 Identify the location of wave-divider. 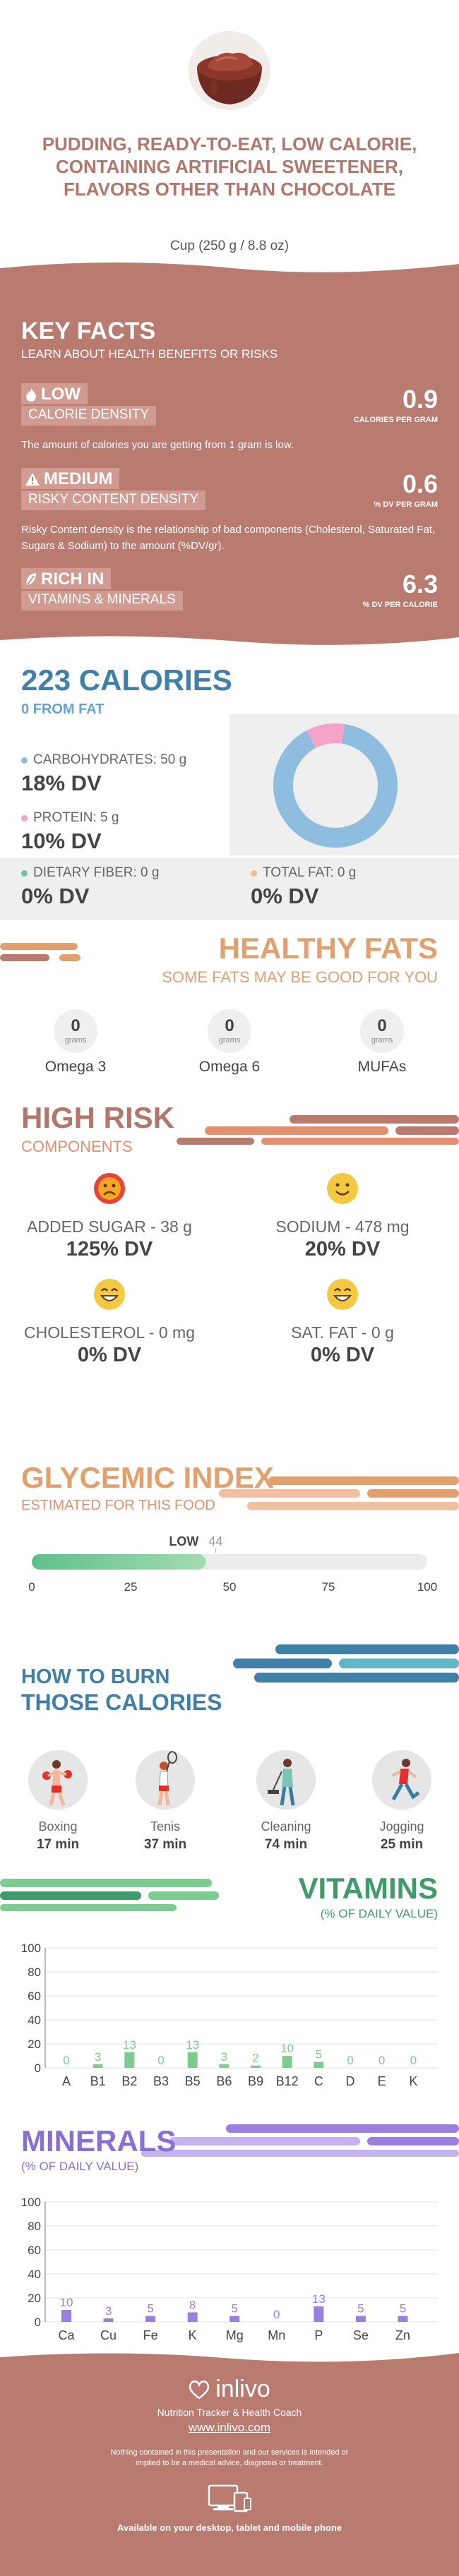
(229, 642).